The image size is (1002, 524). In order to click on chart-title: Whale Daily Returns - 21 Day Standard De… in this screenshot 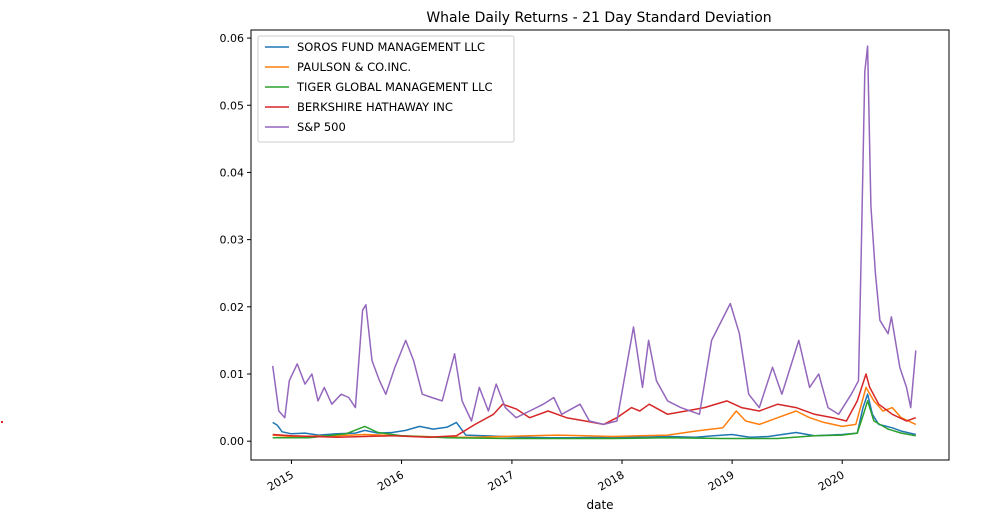, I will do `click(598, 18)`.